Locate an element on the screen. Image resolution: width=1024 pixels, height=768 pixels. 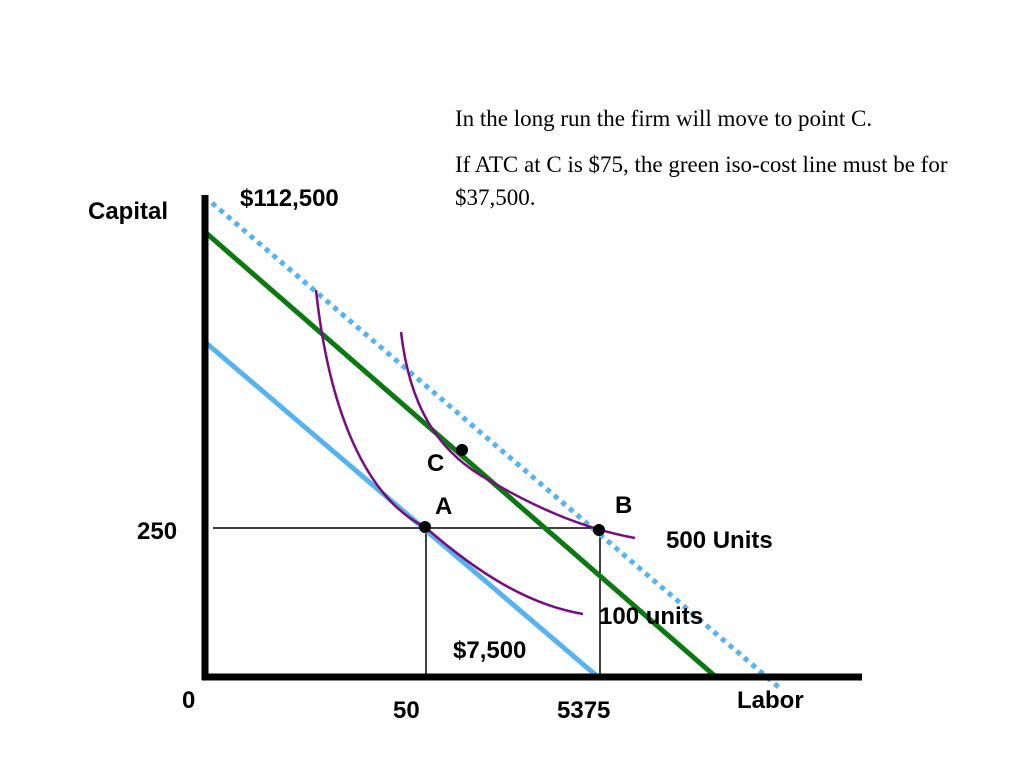
labor-level: 50 is located at coordinates (406, 710).